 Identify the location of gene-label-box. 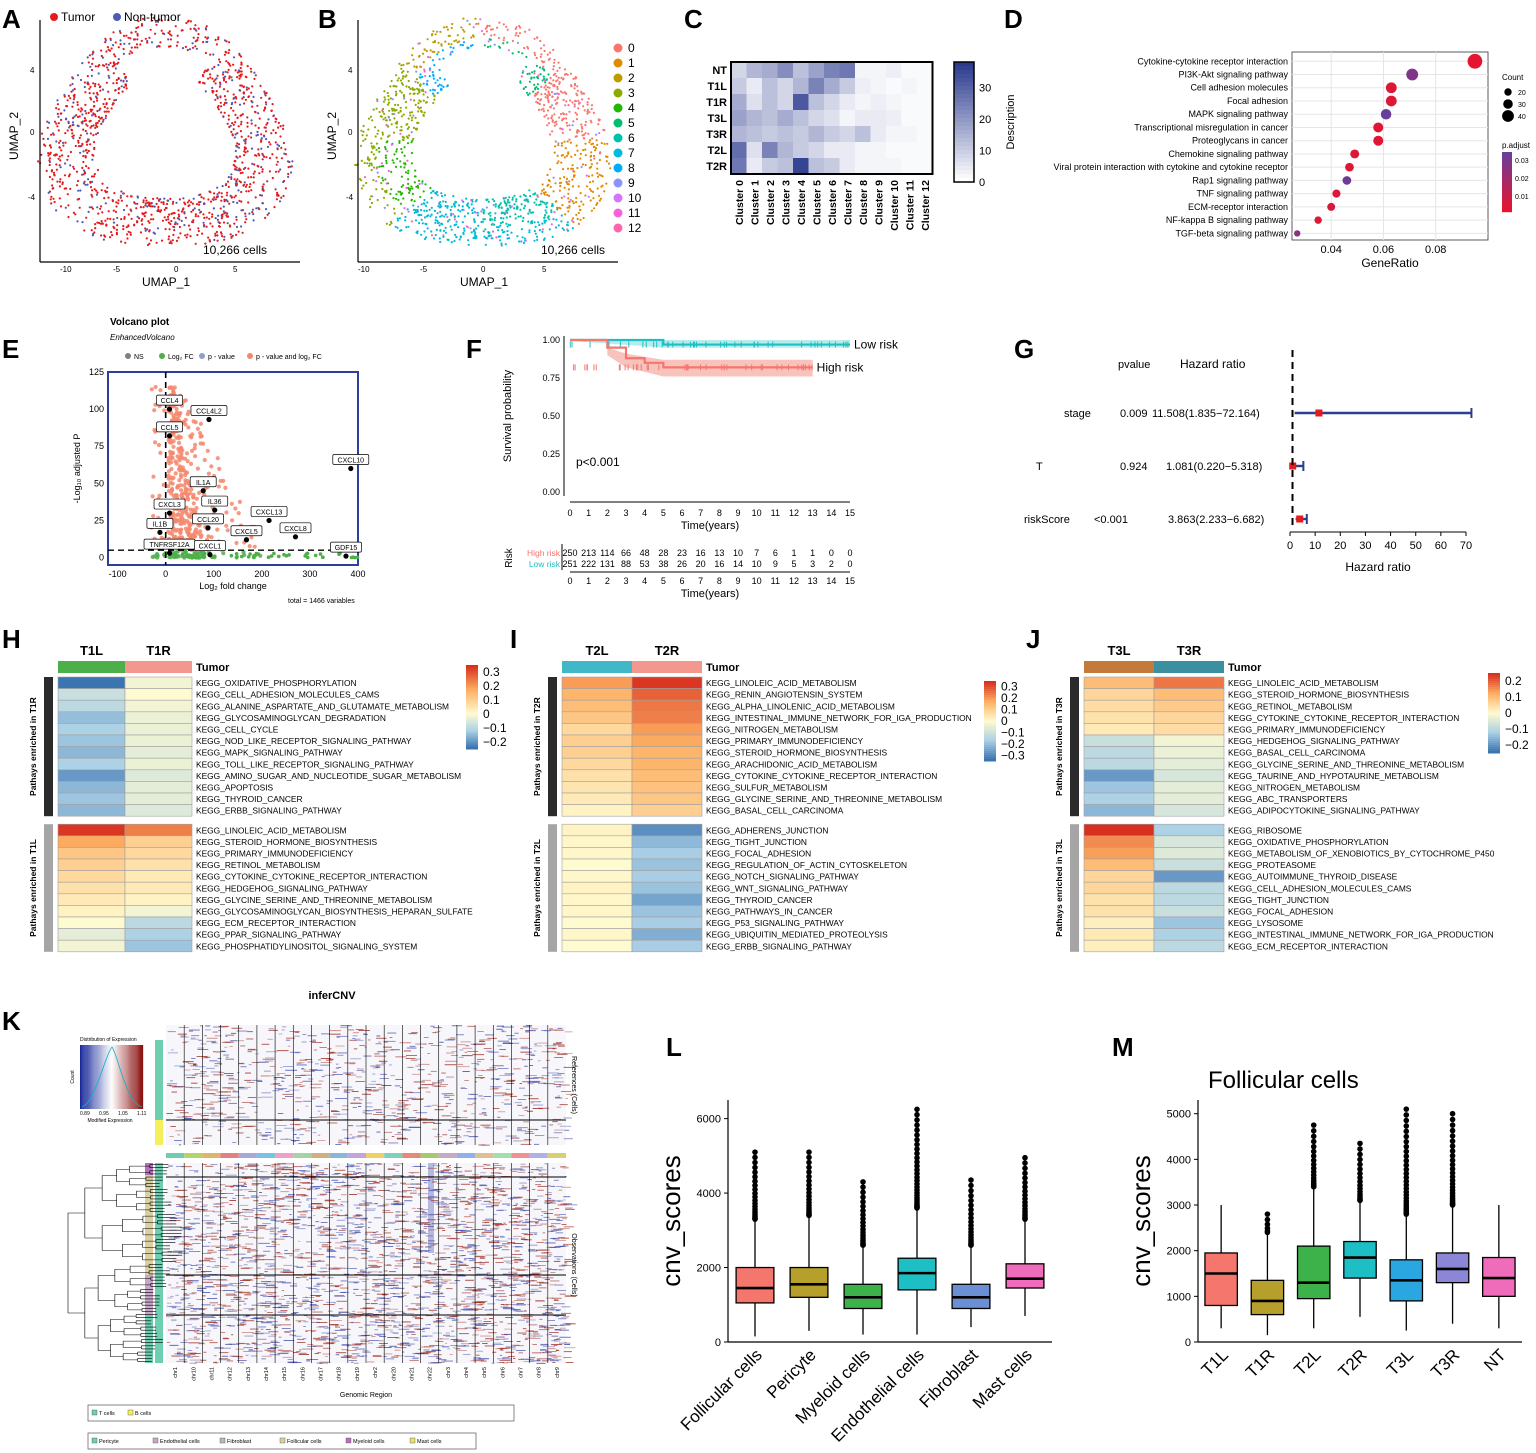
(203, 482).